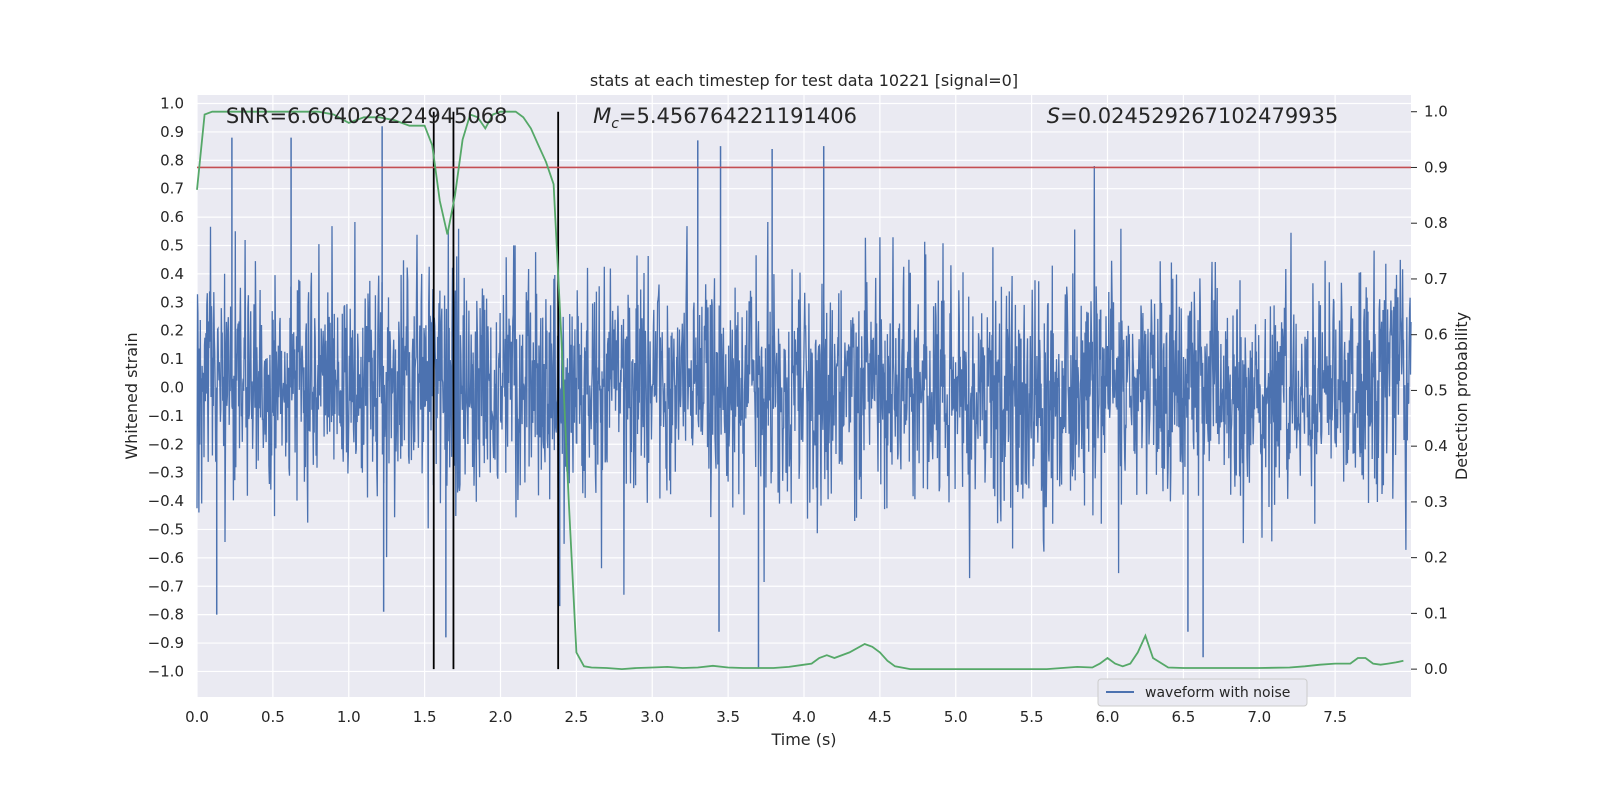 The image size is (1600, 800). Describe the element at coordinates (1183, 717) in the screenshot. I see `x-tick-label: 6.5` at that location.